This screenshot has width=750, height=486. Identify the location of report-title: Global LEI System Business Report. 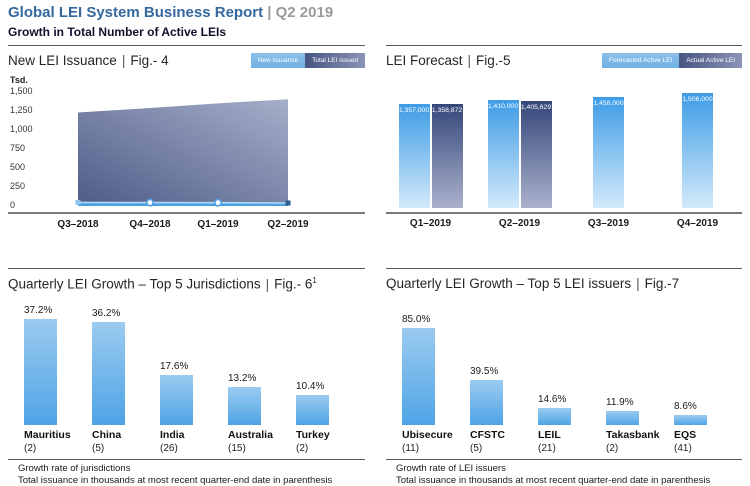
(135, 12).